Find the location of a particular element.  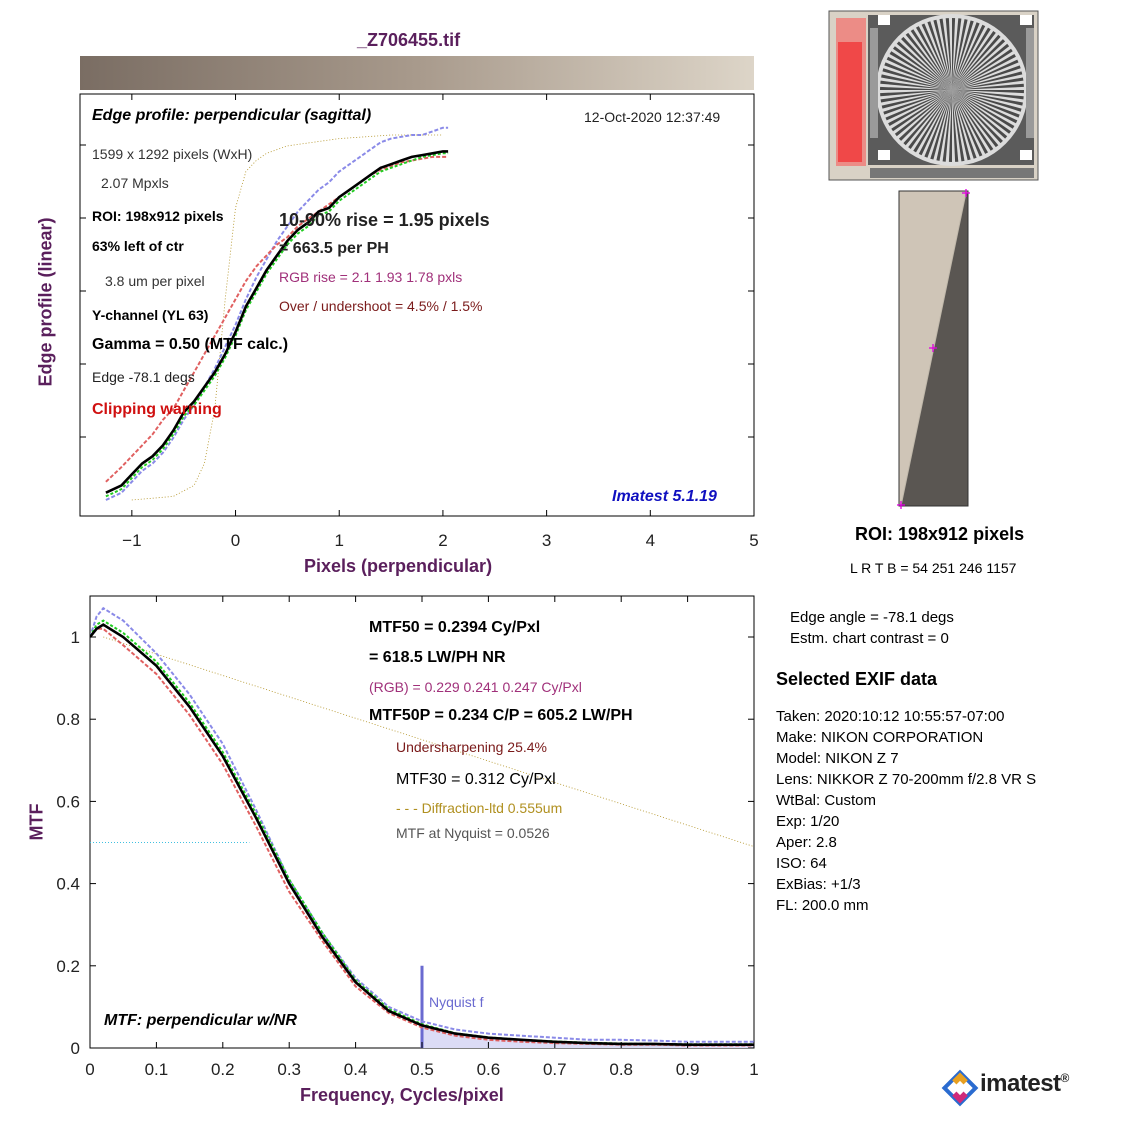

mtf50p-value: MTF50P = 0.234 C/P = 605.2 LW/PH is located at coordinates (501, 715).